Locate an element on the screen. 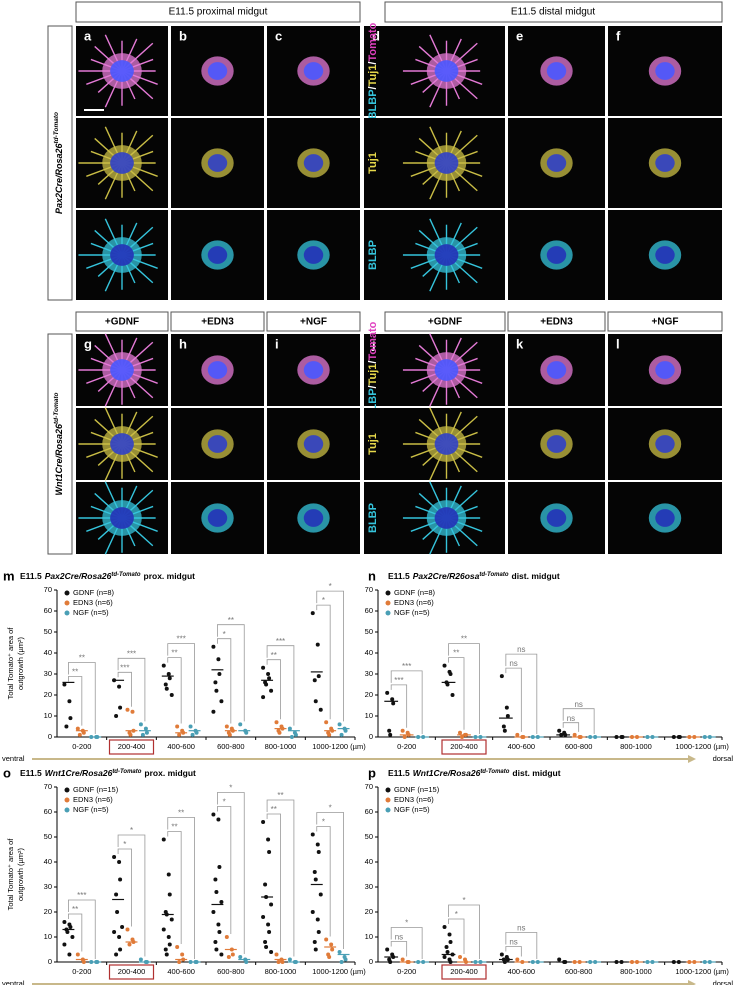 The width and height of the screenshot is (735, 985). x-tick-label: 800-1000 is located at coordinates (636, 971).